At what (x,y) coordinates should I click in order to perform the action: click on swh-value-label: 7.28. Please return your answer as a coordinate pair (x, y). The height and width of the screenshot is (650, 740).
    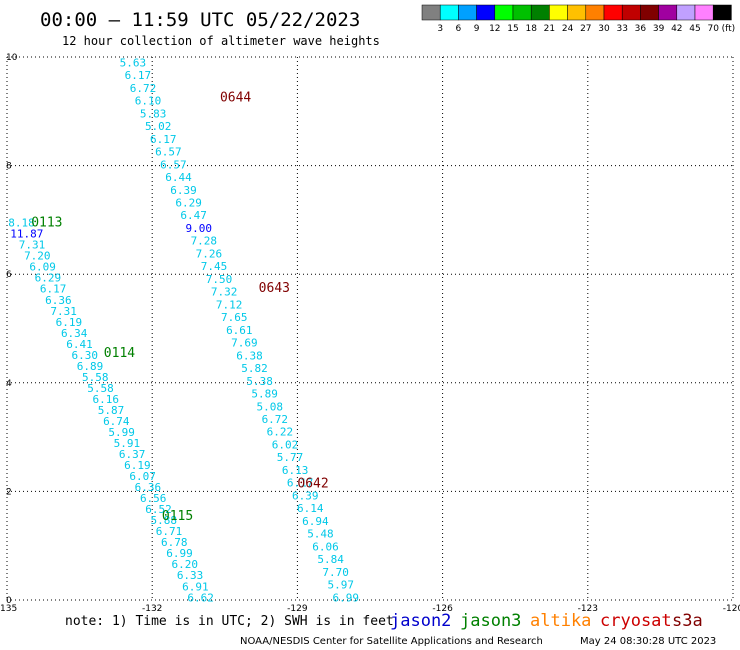
    Looking at the image, I should click on (204, 241).